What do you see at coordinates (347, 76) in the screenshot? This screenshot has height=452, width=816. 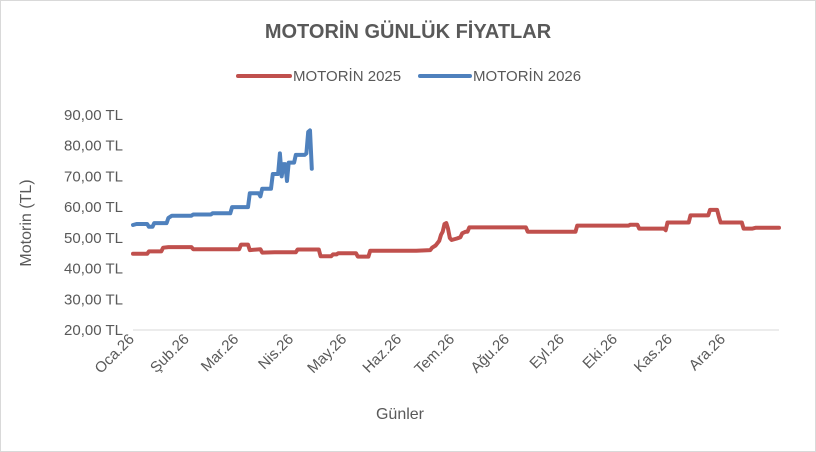 I see `legend-label-motorin-2025: MOTORİN 2025` at bounding box center [347, 76].